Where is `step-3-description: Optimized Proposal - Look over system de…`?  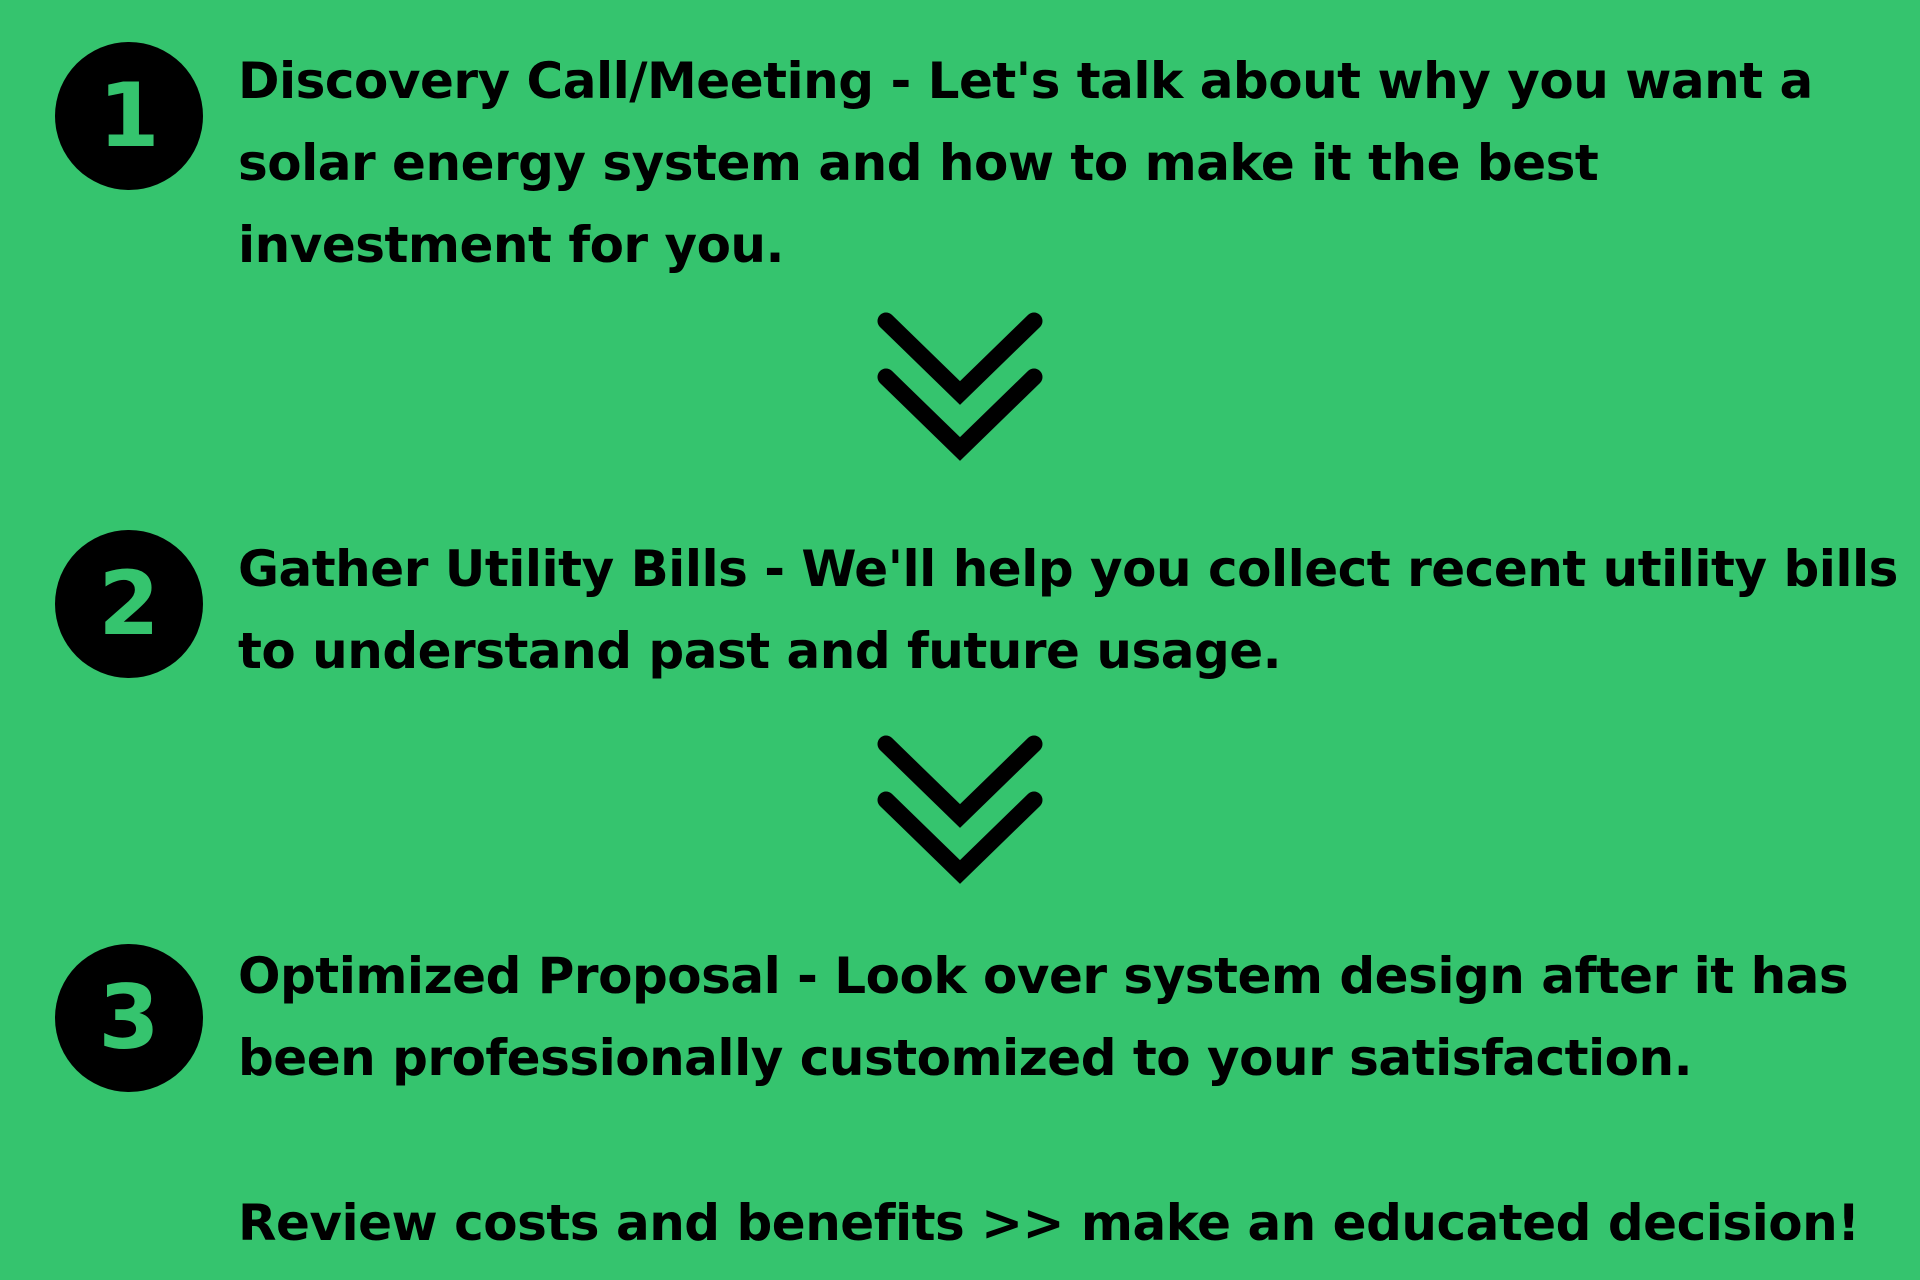 step-3-description: Optimized Proposal - Look over system de… is located at coordinates (1043, 1017).